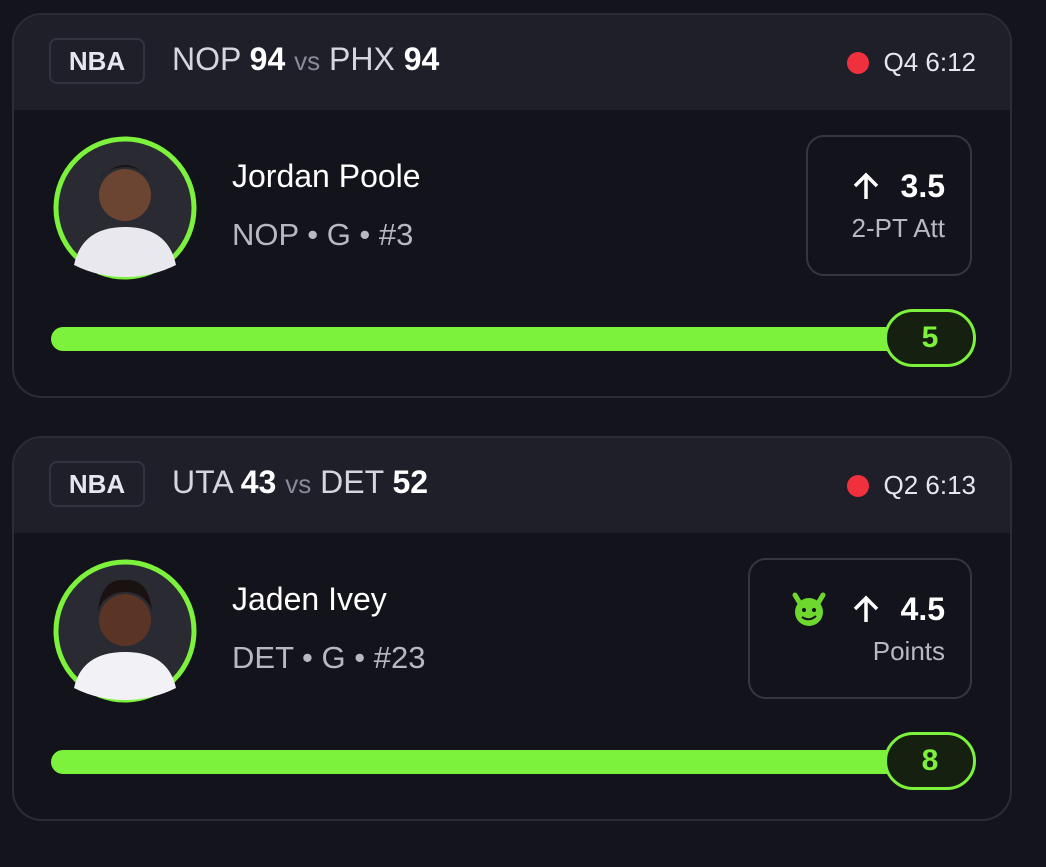  What do you see at coordinates (809, 609) in the screenshot?
I see `demon-icon` at bounding box center [809, 609].